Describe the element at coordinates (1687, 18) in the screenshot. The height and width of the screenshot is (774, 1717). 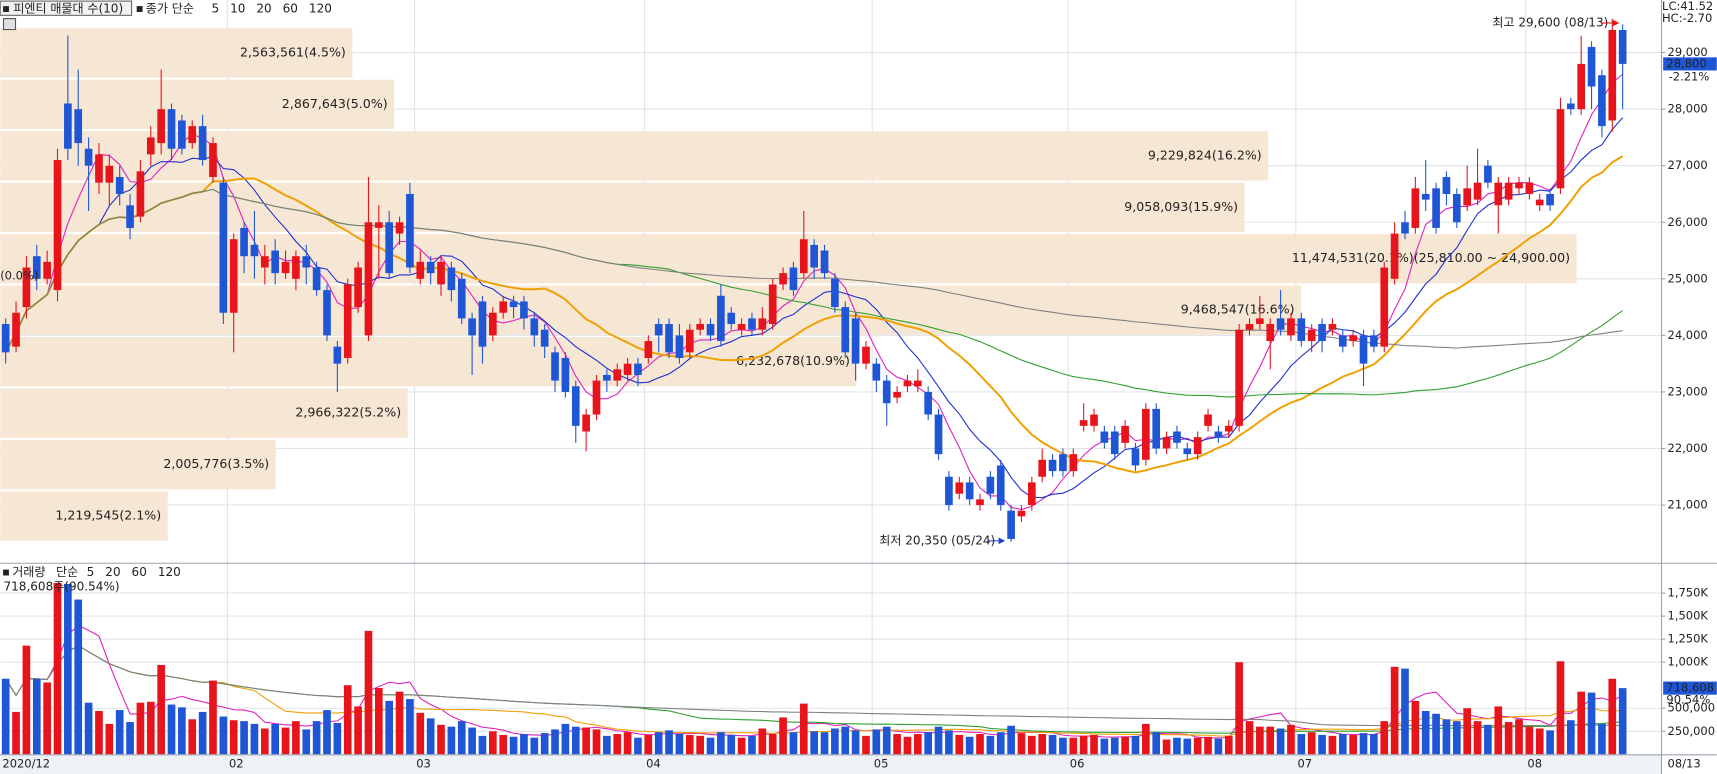
I see `hc-label: HC:-2.70` at that location.